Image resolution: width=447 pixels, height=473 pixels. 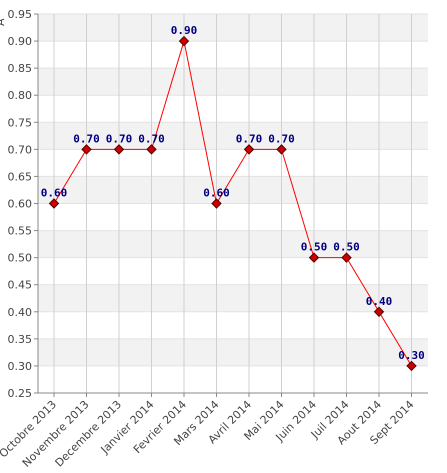 I want to click on data-label: 0.90, so click(x=184, y=30).